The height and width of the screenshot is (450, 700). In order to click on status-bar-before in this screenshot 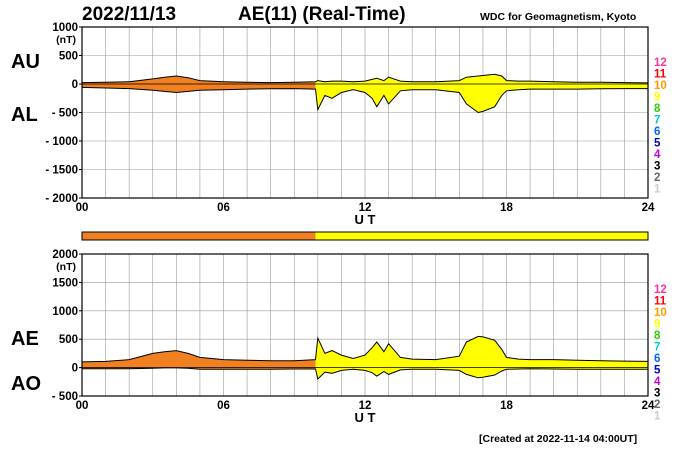, I will do `click(199, 236)`.